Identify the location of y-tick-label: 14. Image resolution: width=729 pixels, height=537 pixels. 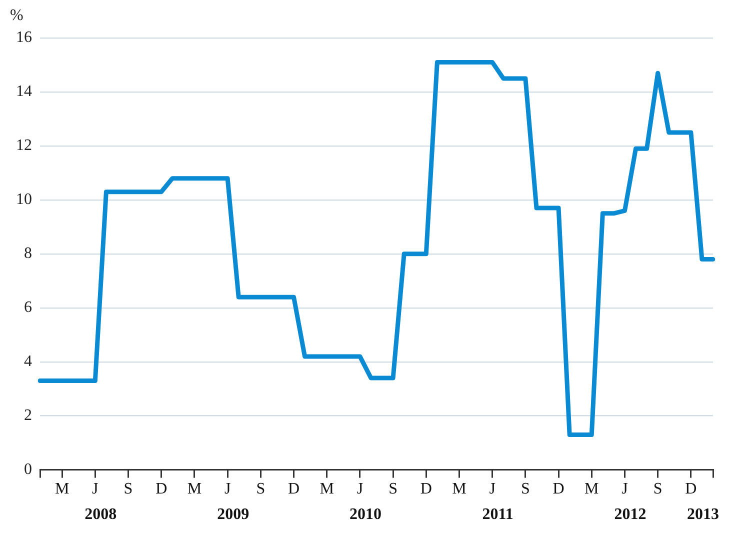
(24, 91).